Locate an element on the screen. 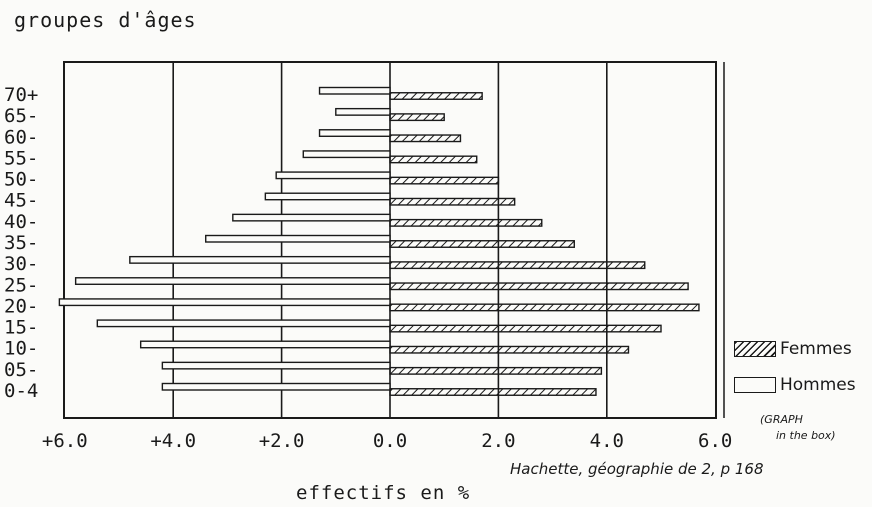  y-tick-label: 0-4 is located at coordinates (21, 391).